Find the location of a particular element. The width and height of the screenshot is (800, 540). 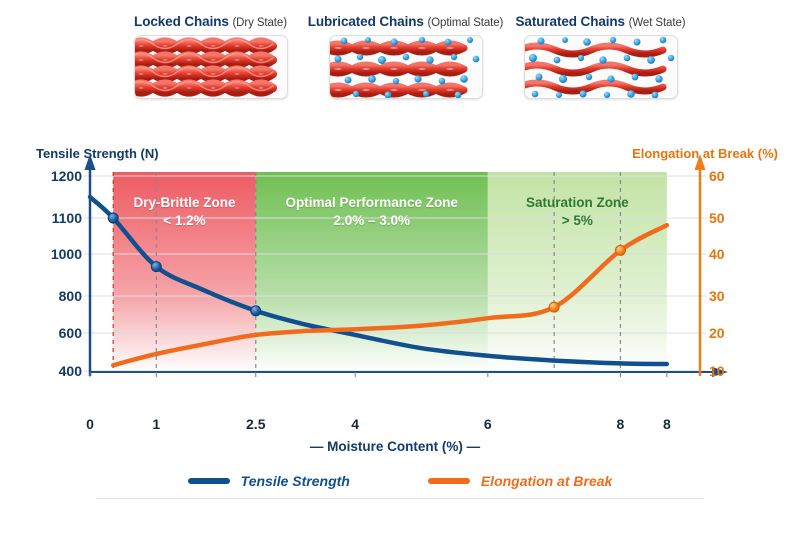

x-tick-1: 1 is located at coordinates (156, 424).